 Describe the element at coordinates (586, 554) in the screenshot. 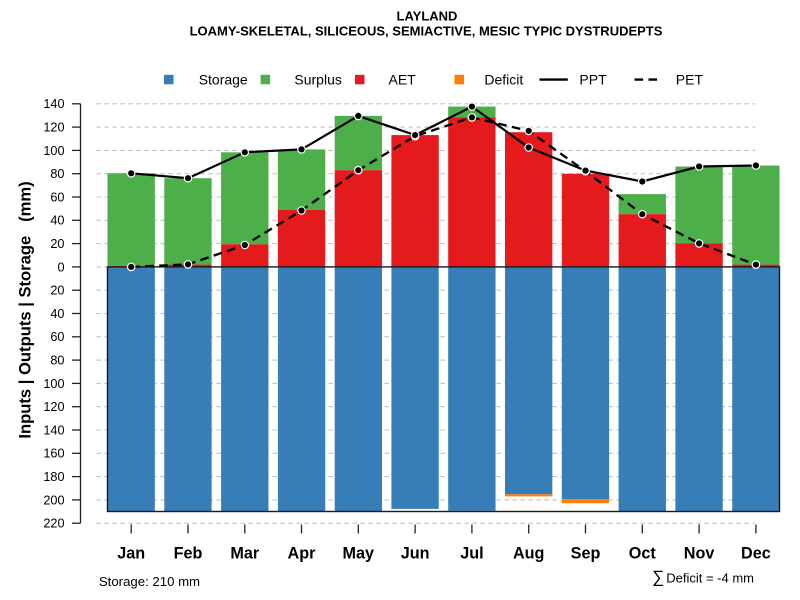

I see `svg-text: Sep` at that location.